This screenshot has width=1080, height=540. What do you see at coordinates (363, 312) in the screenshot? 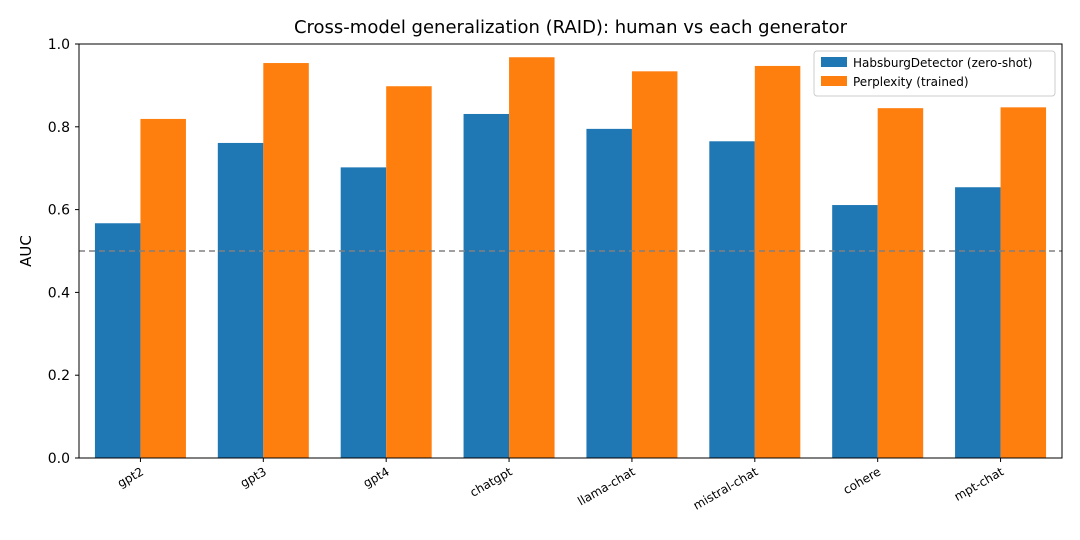
I see `bar-habsburg-gpt4` at bounding box center [363, 312].